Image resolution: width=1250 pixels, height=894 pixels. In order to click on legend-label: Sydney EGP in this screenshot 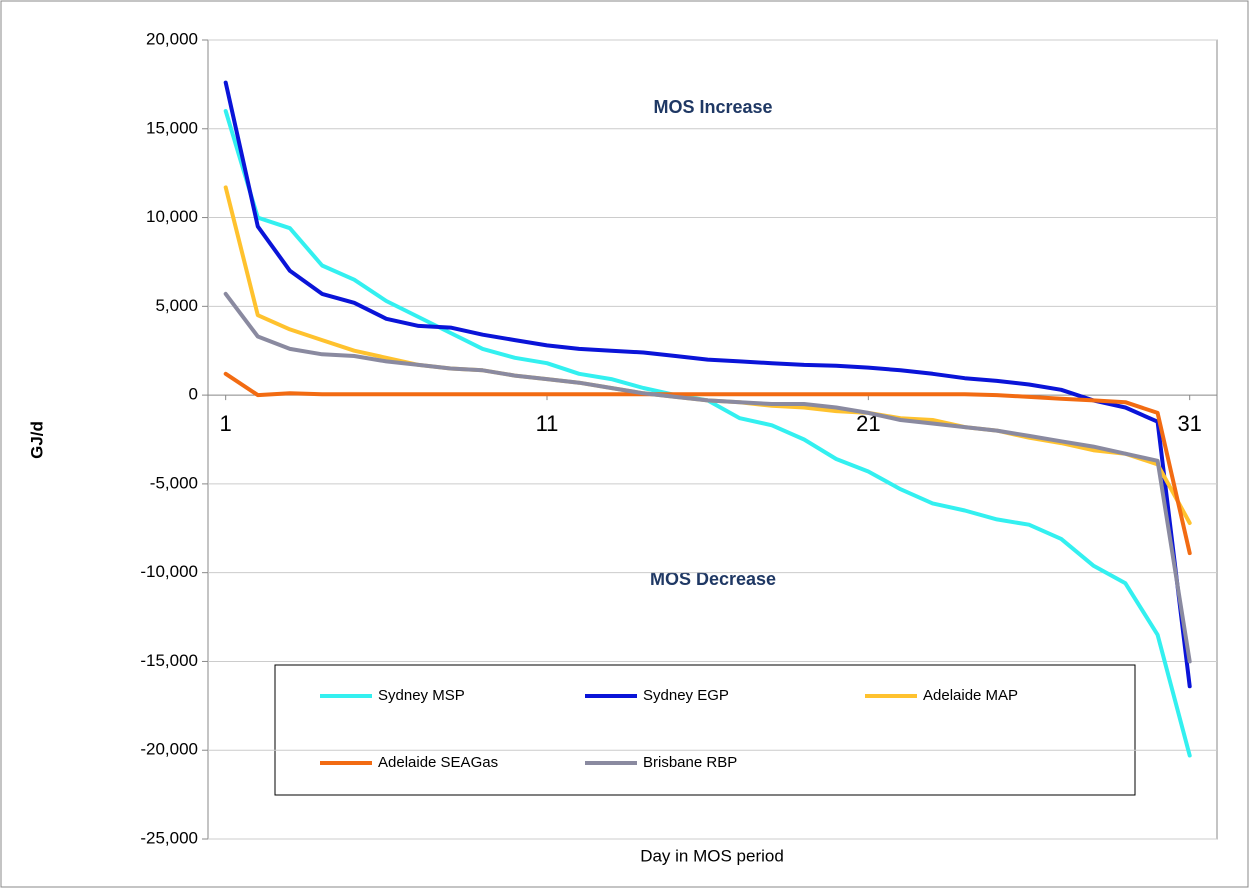, I will do `click(686, 695)`.